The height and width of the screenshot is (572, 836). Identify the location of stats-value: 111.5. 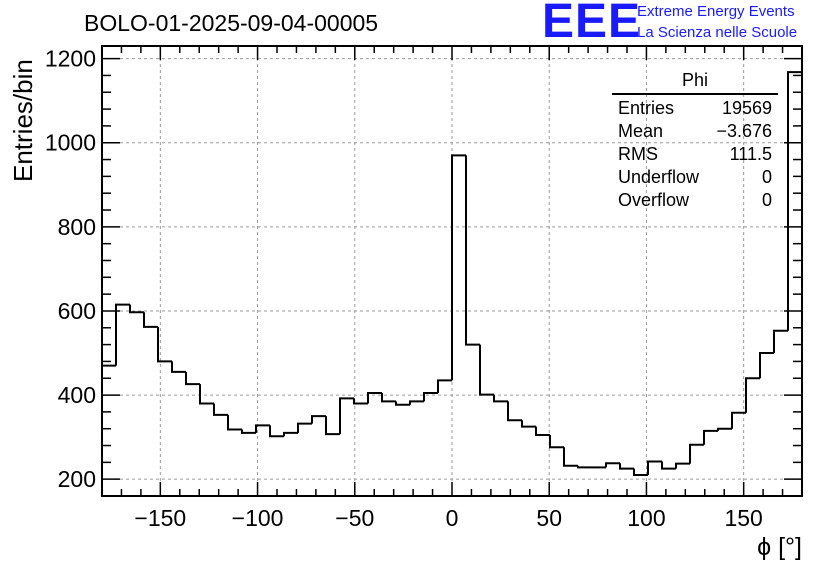
(750, 154).